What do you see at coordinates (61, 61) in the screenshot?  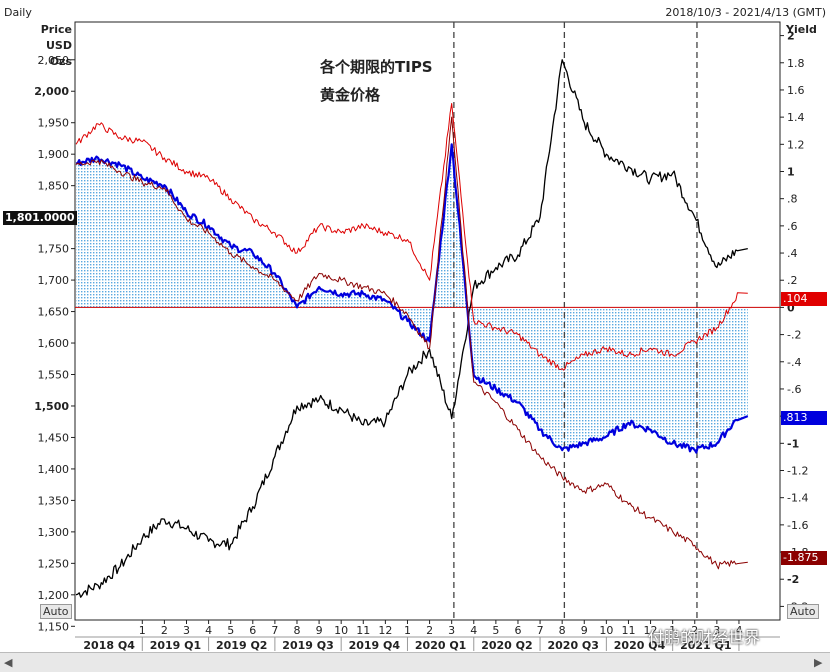 I see `left-axis-title-3: Ozs` at bounding box center [61, 61].